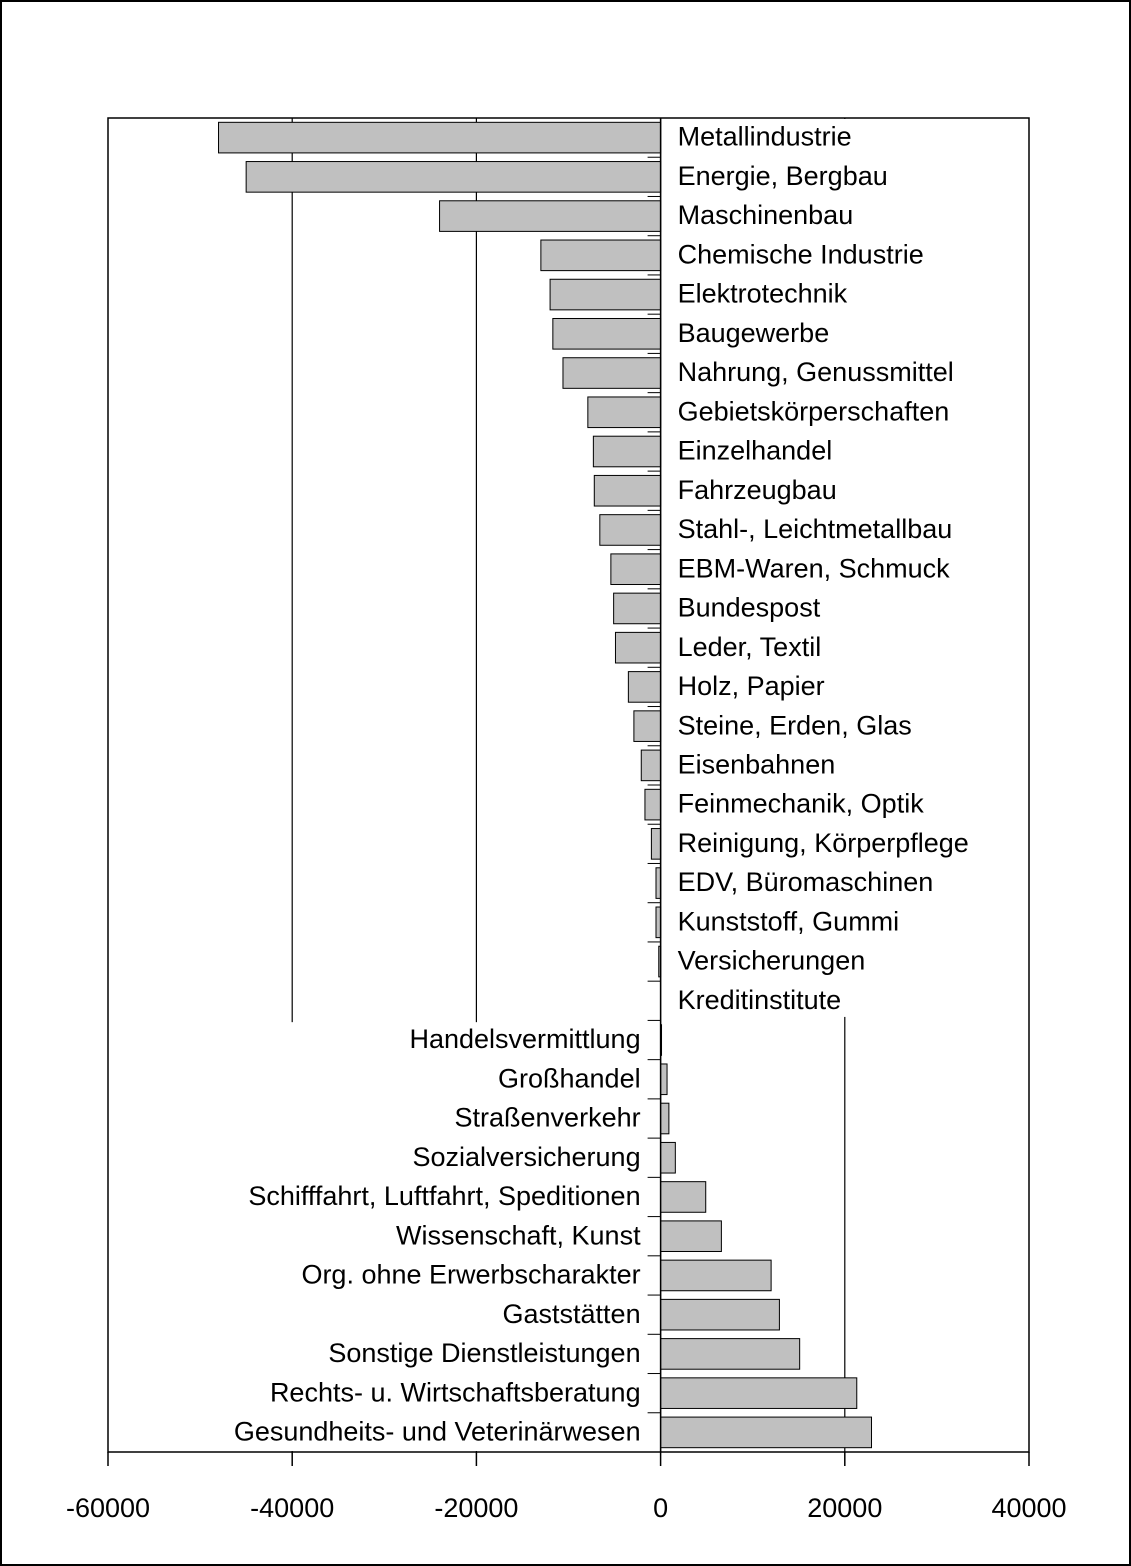 Image resolution: width=1131 pixels, height=1566 pixels. I want to click on category-label: Stahl-, Leichtmetallbau, so click(815, 529).